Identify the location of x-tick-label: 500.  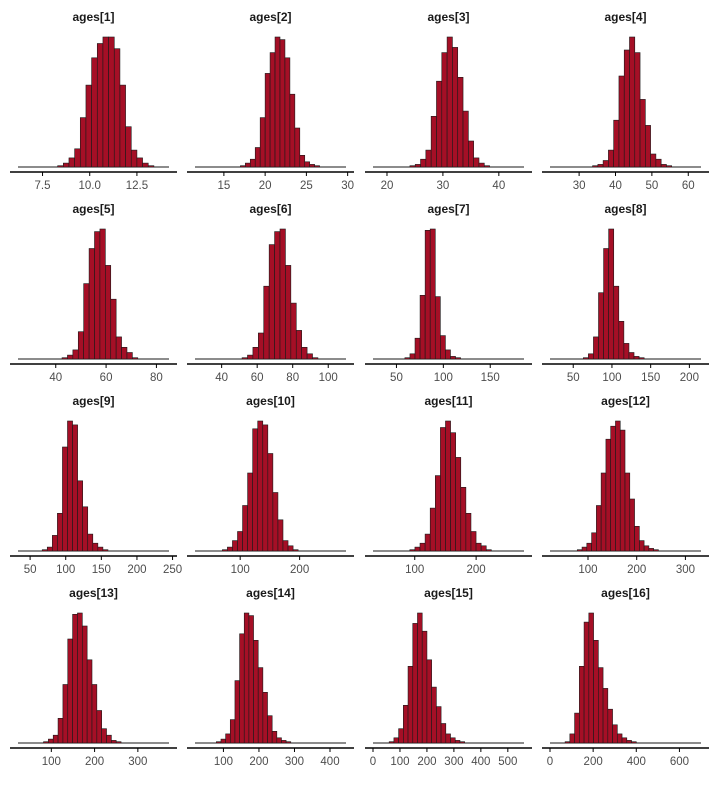
(507, 762).